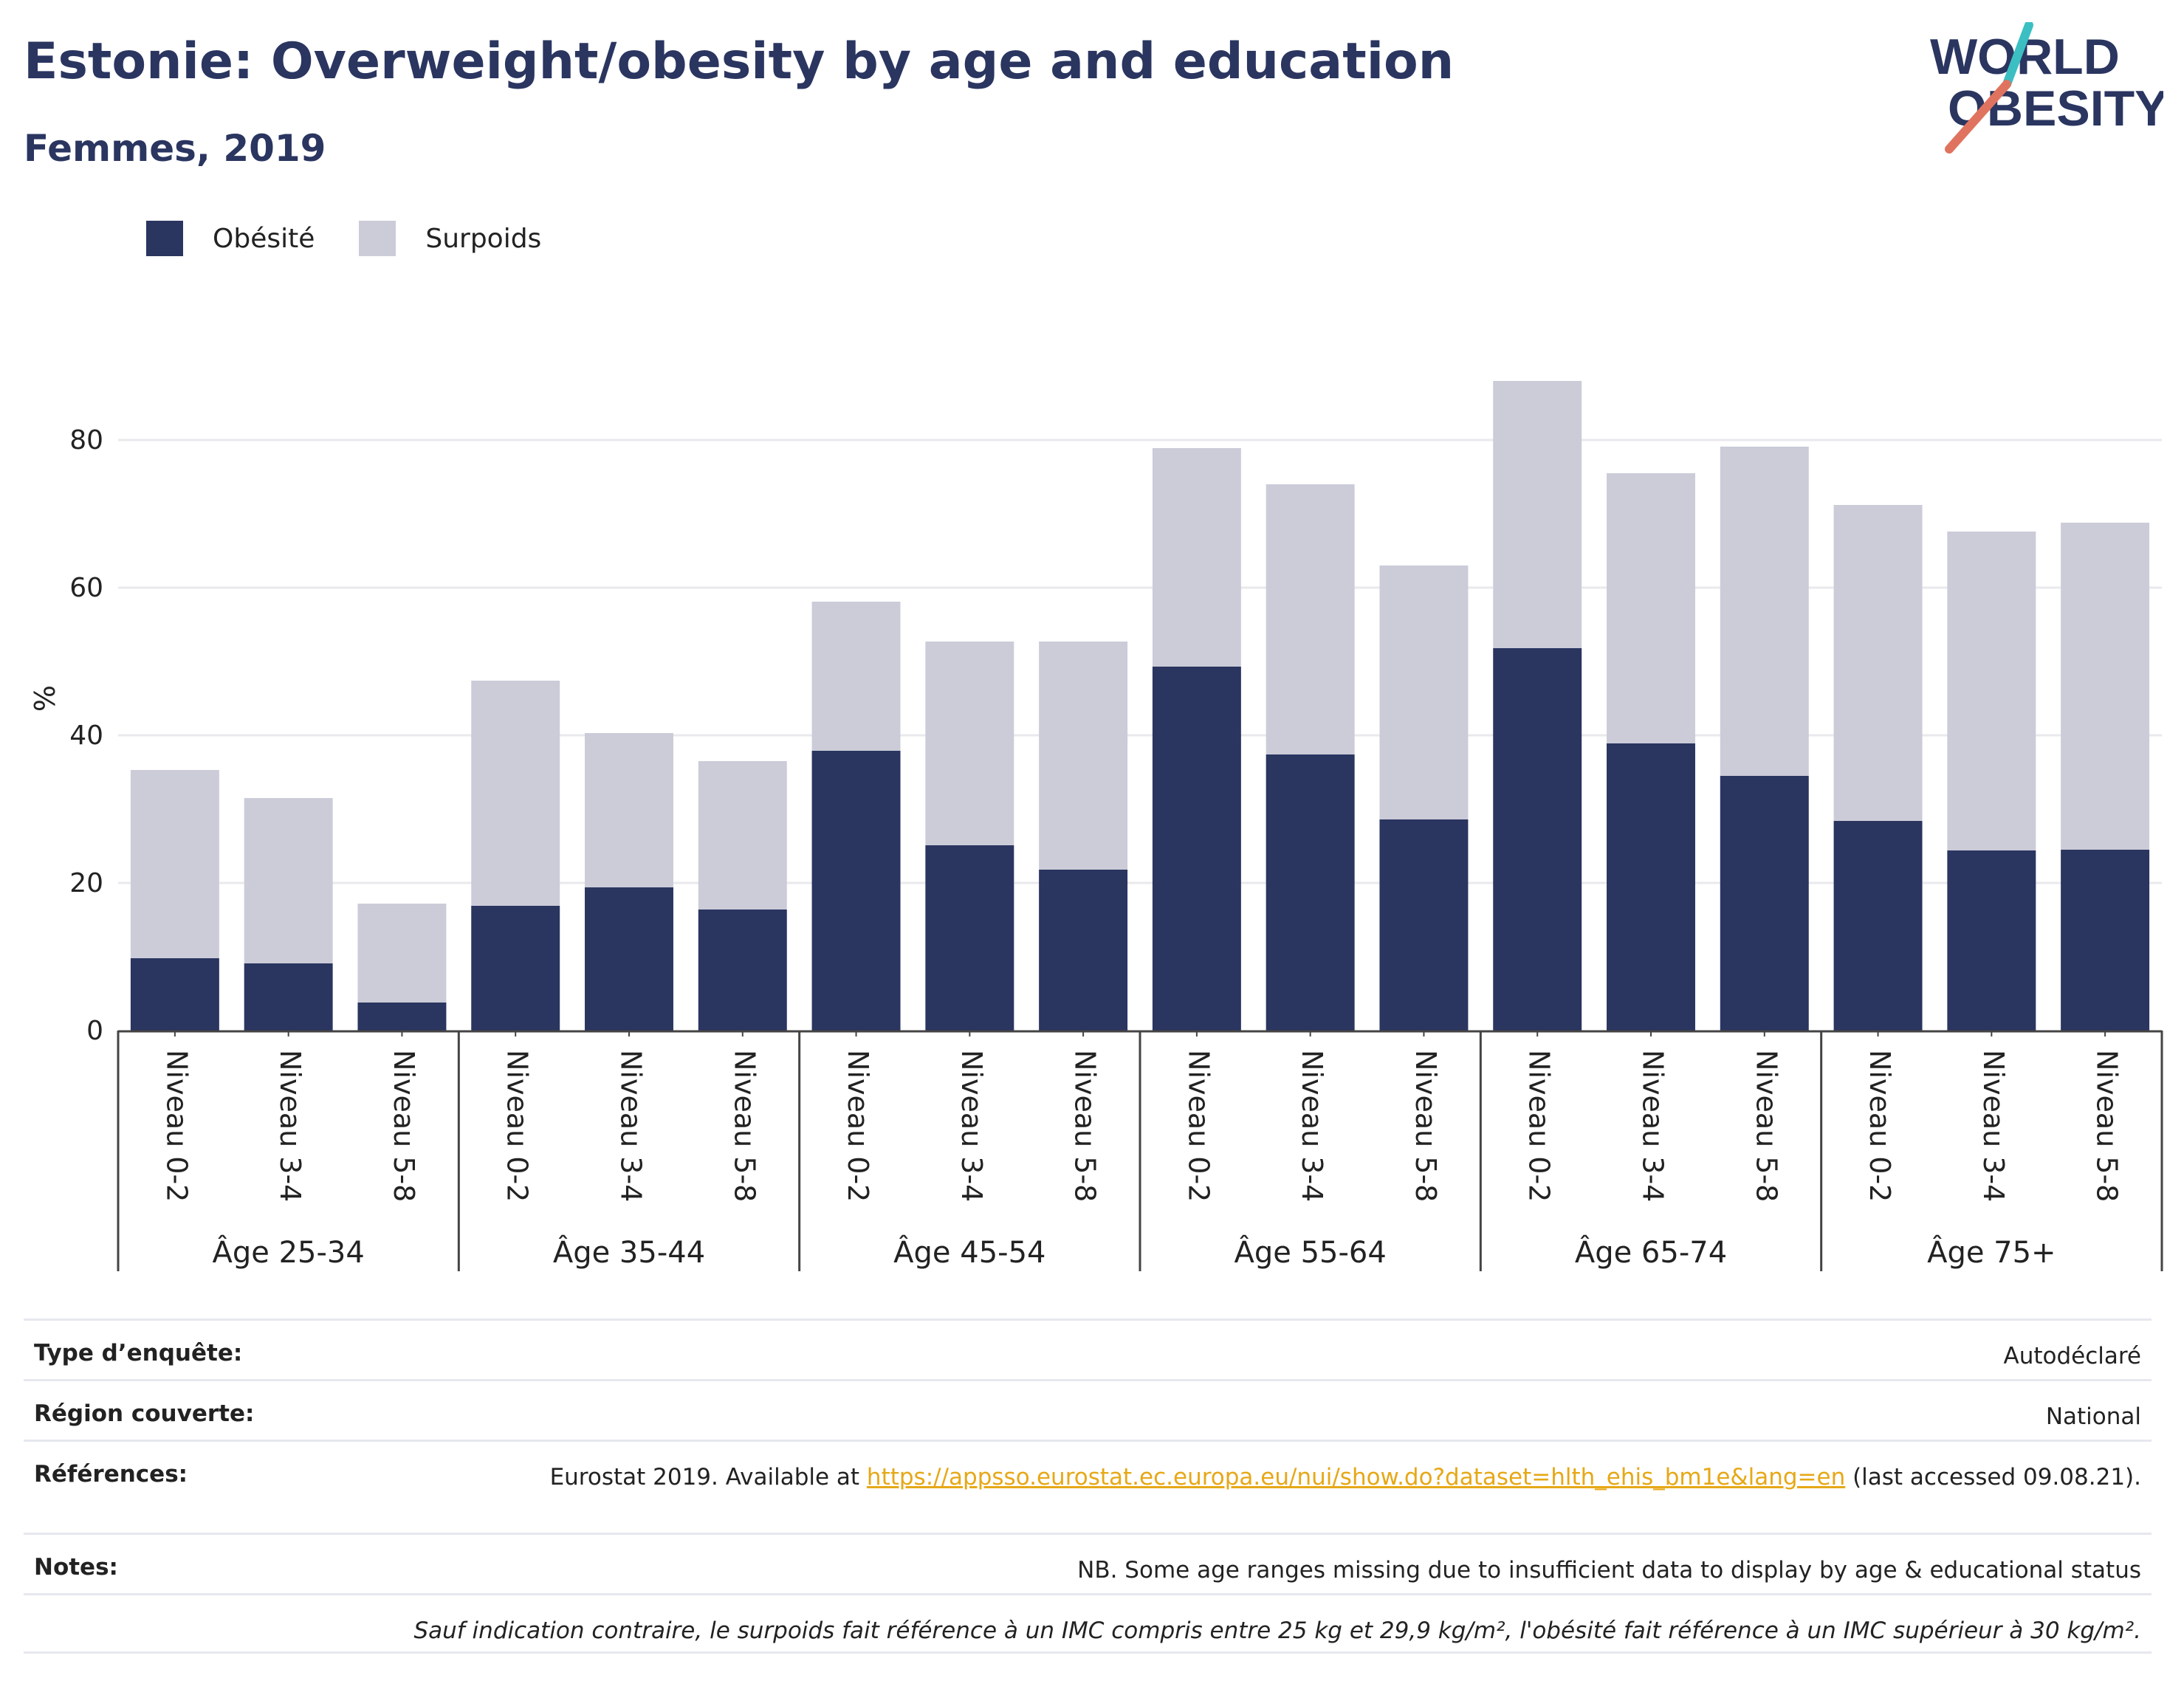 This screenshot has width=2184, height=1695. What do you see at coordinates (2093, 1416) in the screenshot?
I see `info-value-region: National` at bounding box center [2093, 1416].